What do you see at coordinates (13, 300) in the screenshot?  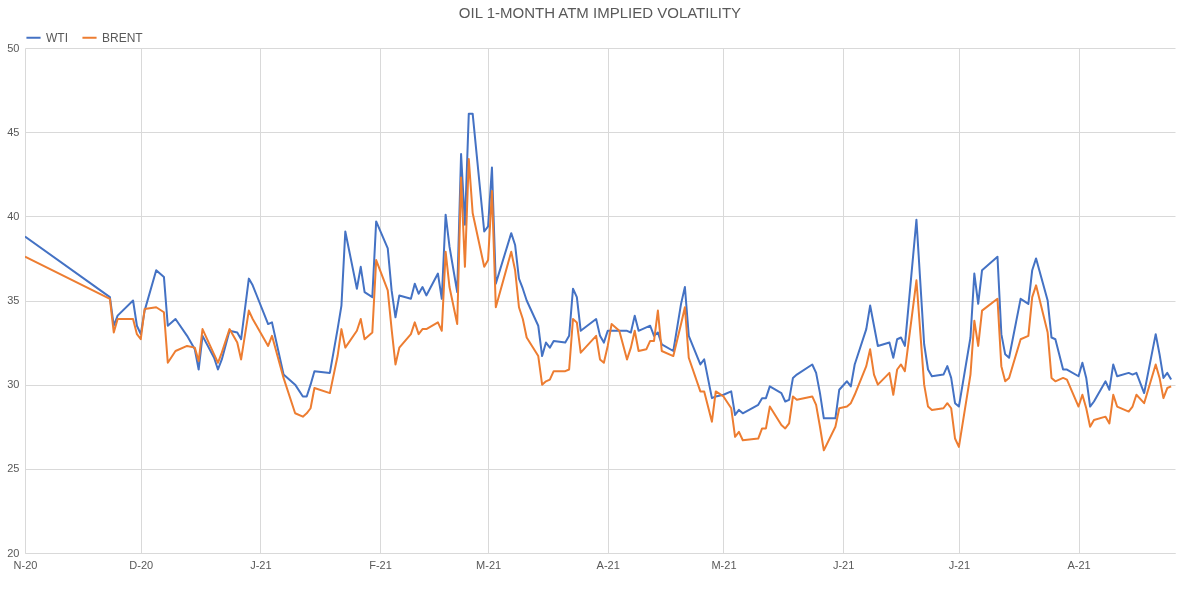 I see `y-tick-label: 35` at bounding box center [13, 300].